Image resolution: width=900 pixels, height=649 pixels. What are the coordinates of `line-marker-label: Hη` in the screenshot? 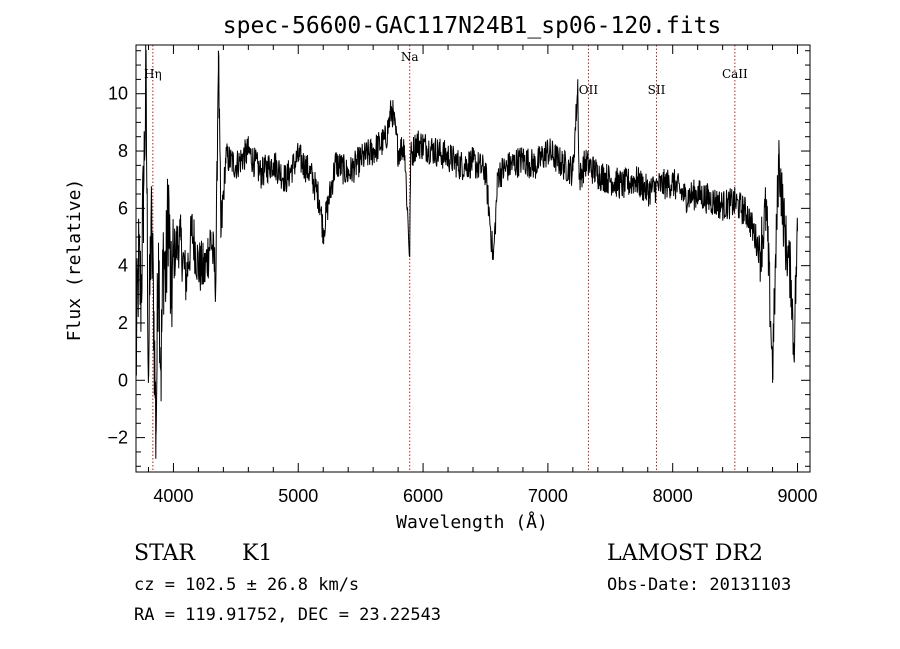 It's located at (153, 74).